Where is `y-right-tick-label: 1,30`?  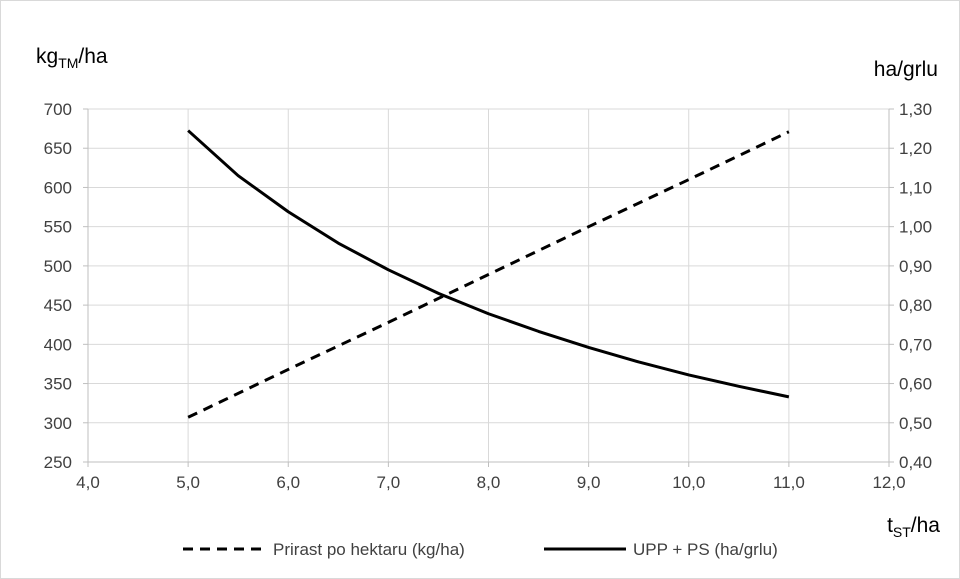
y-right-tick-label: 1,30 is located at coordinates (915, 109).